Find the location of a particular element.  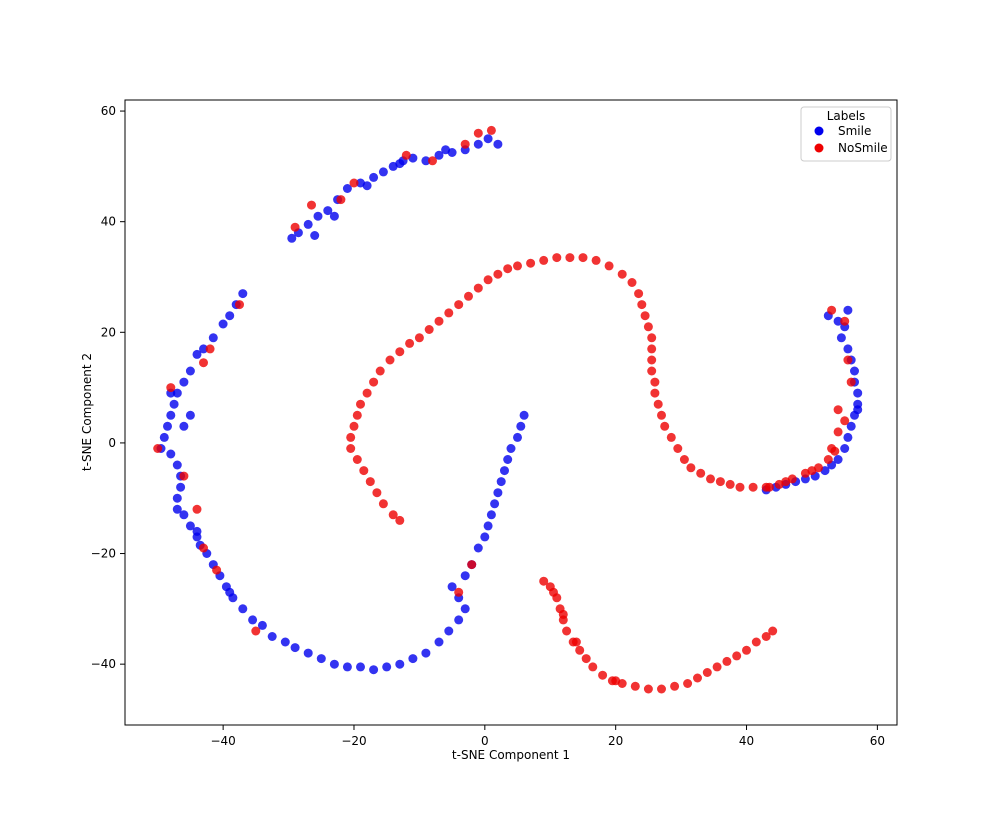

x-tick-label: 20 is located at coordinates (615, 741).